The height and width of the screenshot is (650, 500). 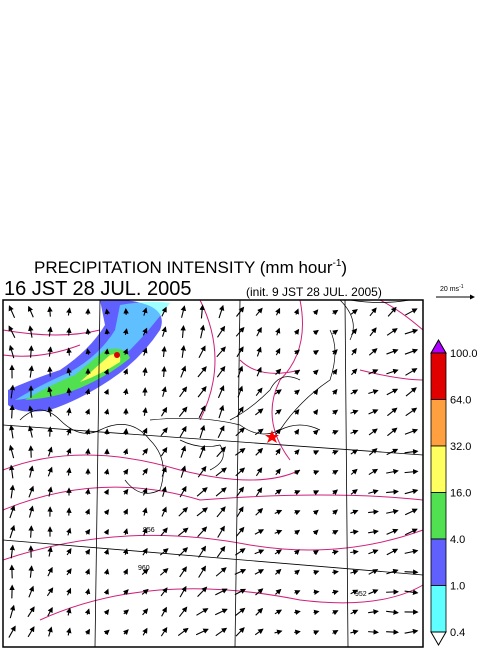 I want to click on colorbar-label: 100.0, so click(x=464, y=354).